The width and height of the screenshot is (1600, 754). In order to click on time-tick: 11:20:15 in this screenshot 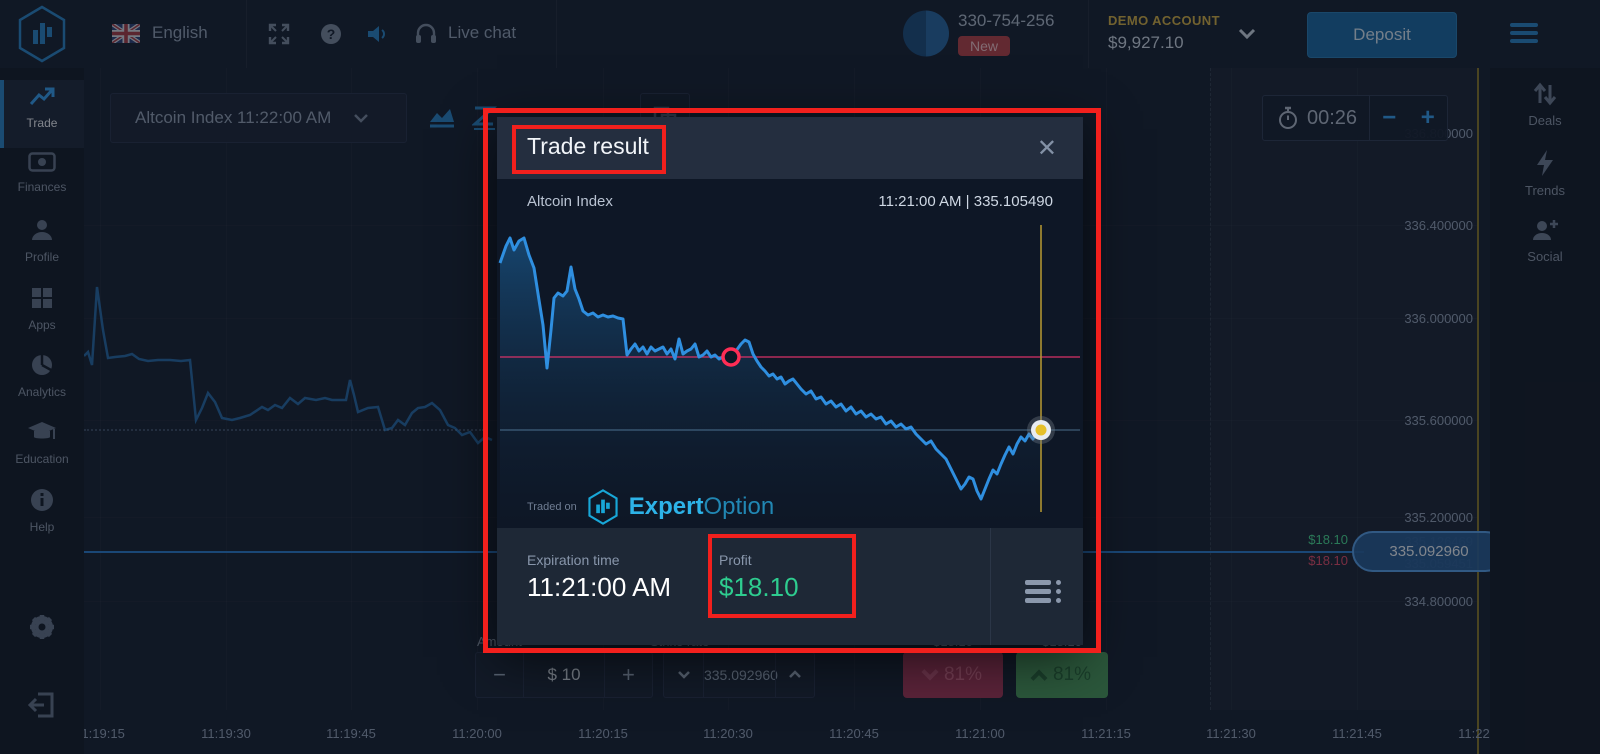, I will do `click(603, 733)`.